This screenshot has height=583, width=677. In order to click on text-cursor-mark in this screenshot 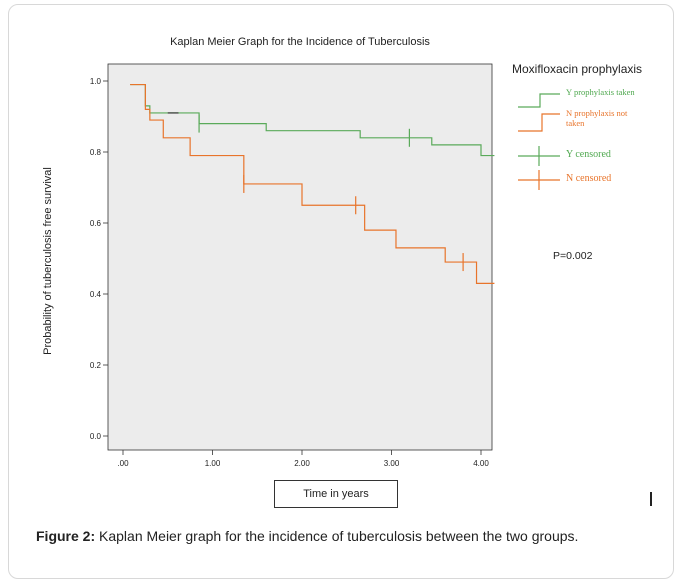, I will do `click(651, 499)`.